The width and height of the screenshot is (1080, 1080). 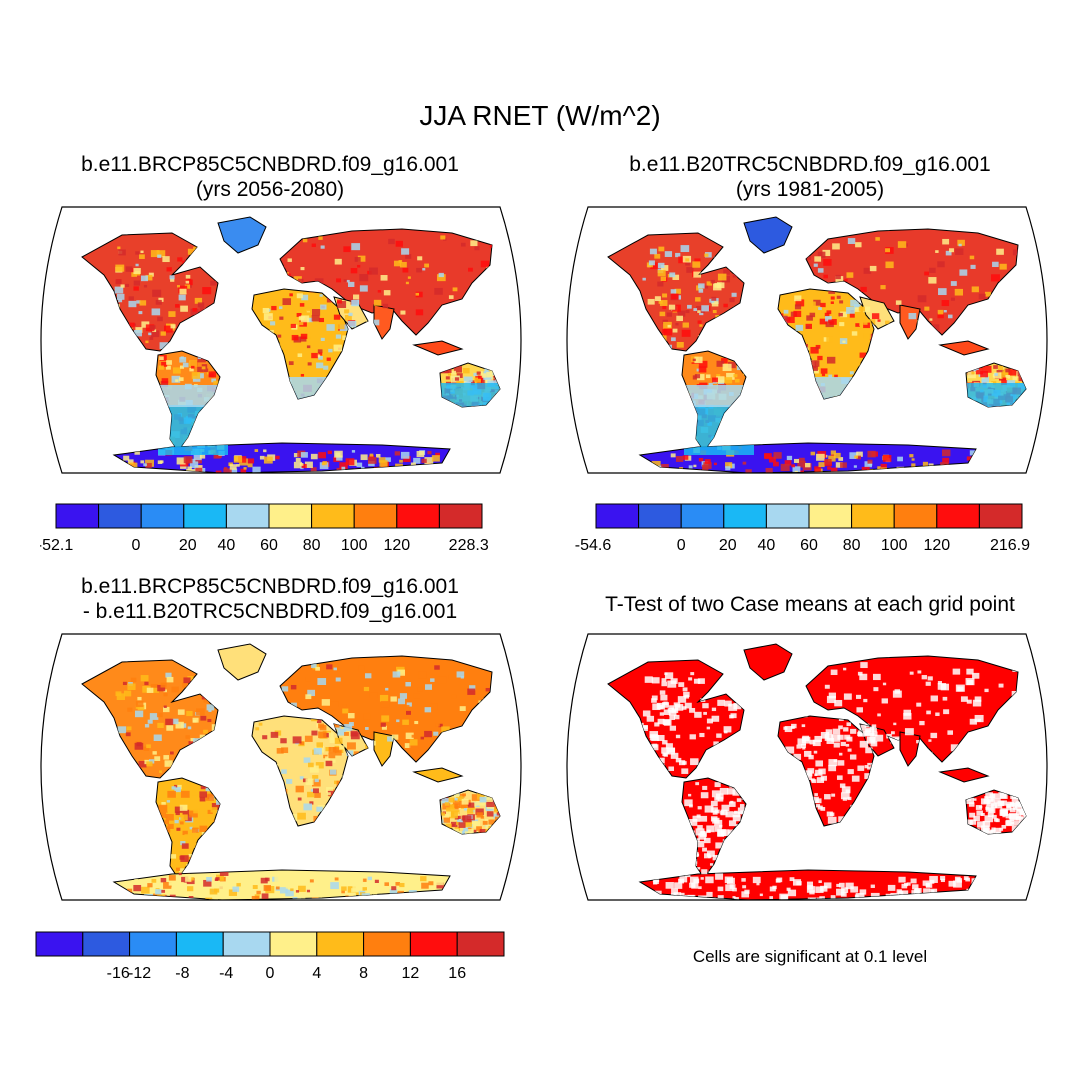 I want to click on colorbar-label: 16, so click(x=457, y=973).